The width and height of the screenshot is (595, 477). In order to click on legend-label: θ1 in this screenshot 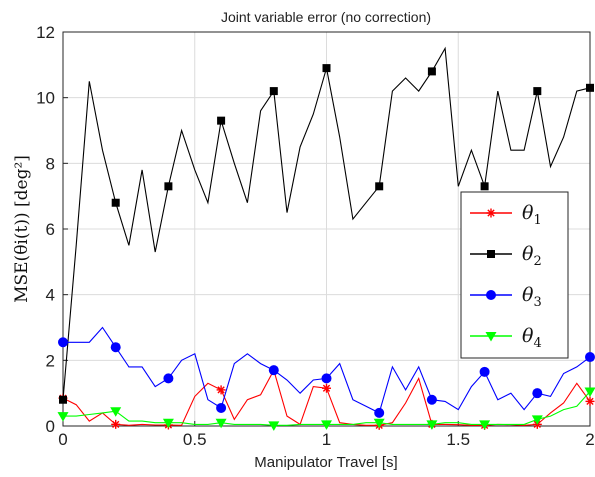, I will do `click(532, 215)`.